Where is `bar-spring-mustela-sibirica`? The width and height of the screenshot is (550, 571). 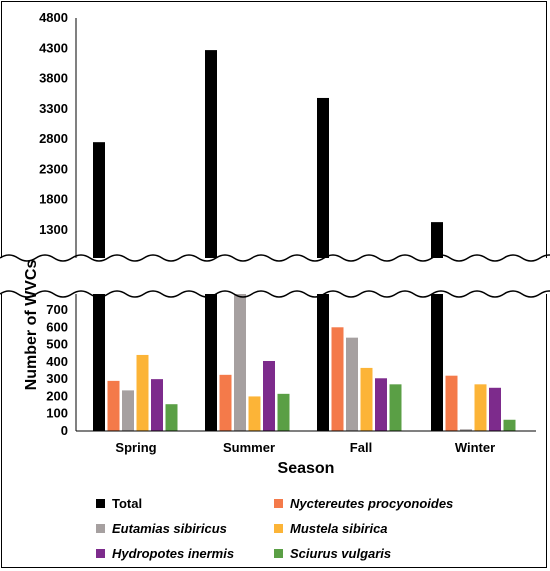
bar-spring-mustela-sibirica is located at coordinates (142, 392).